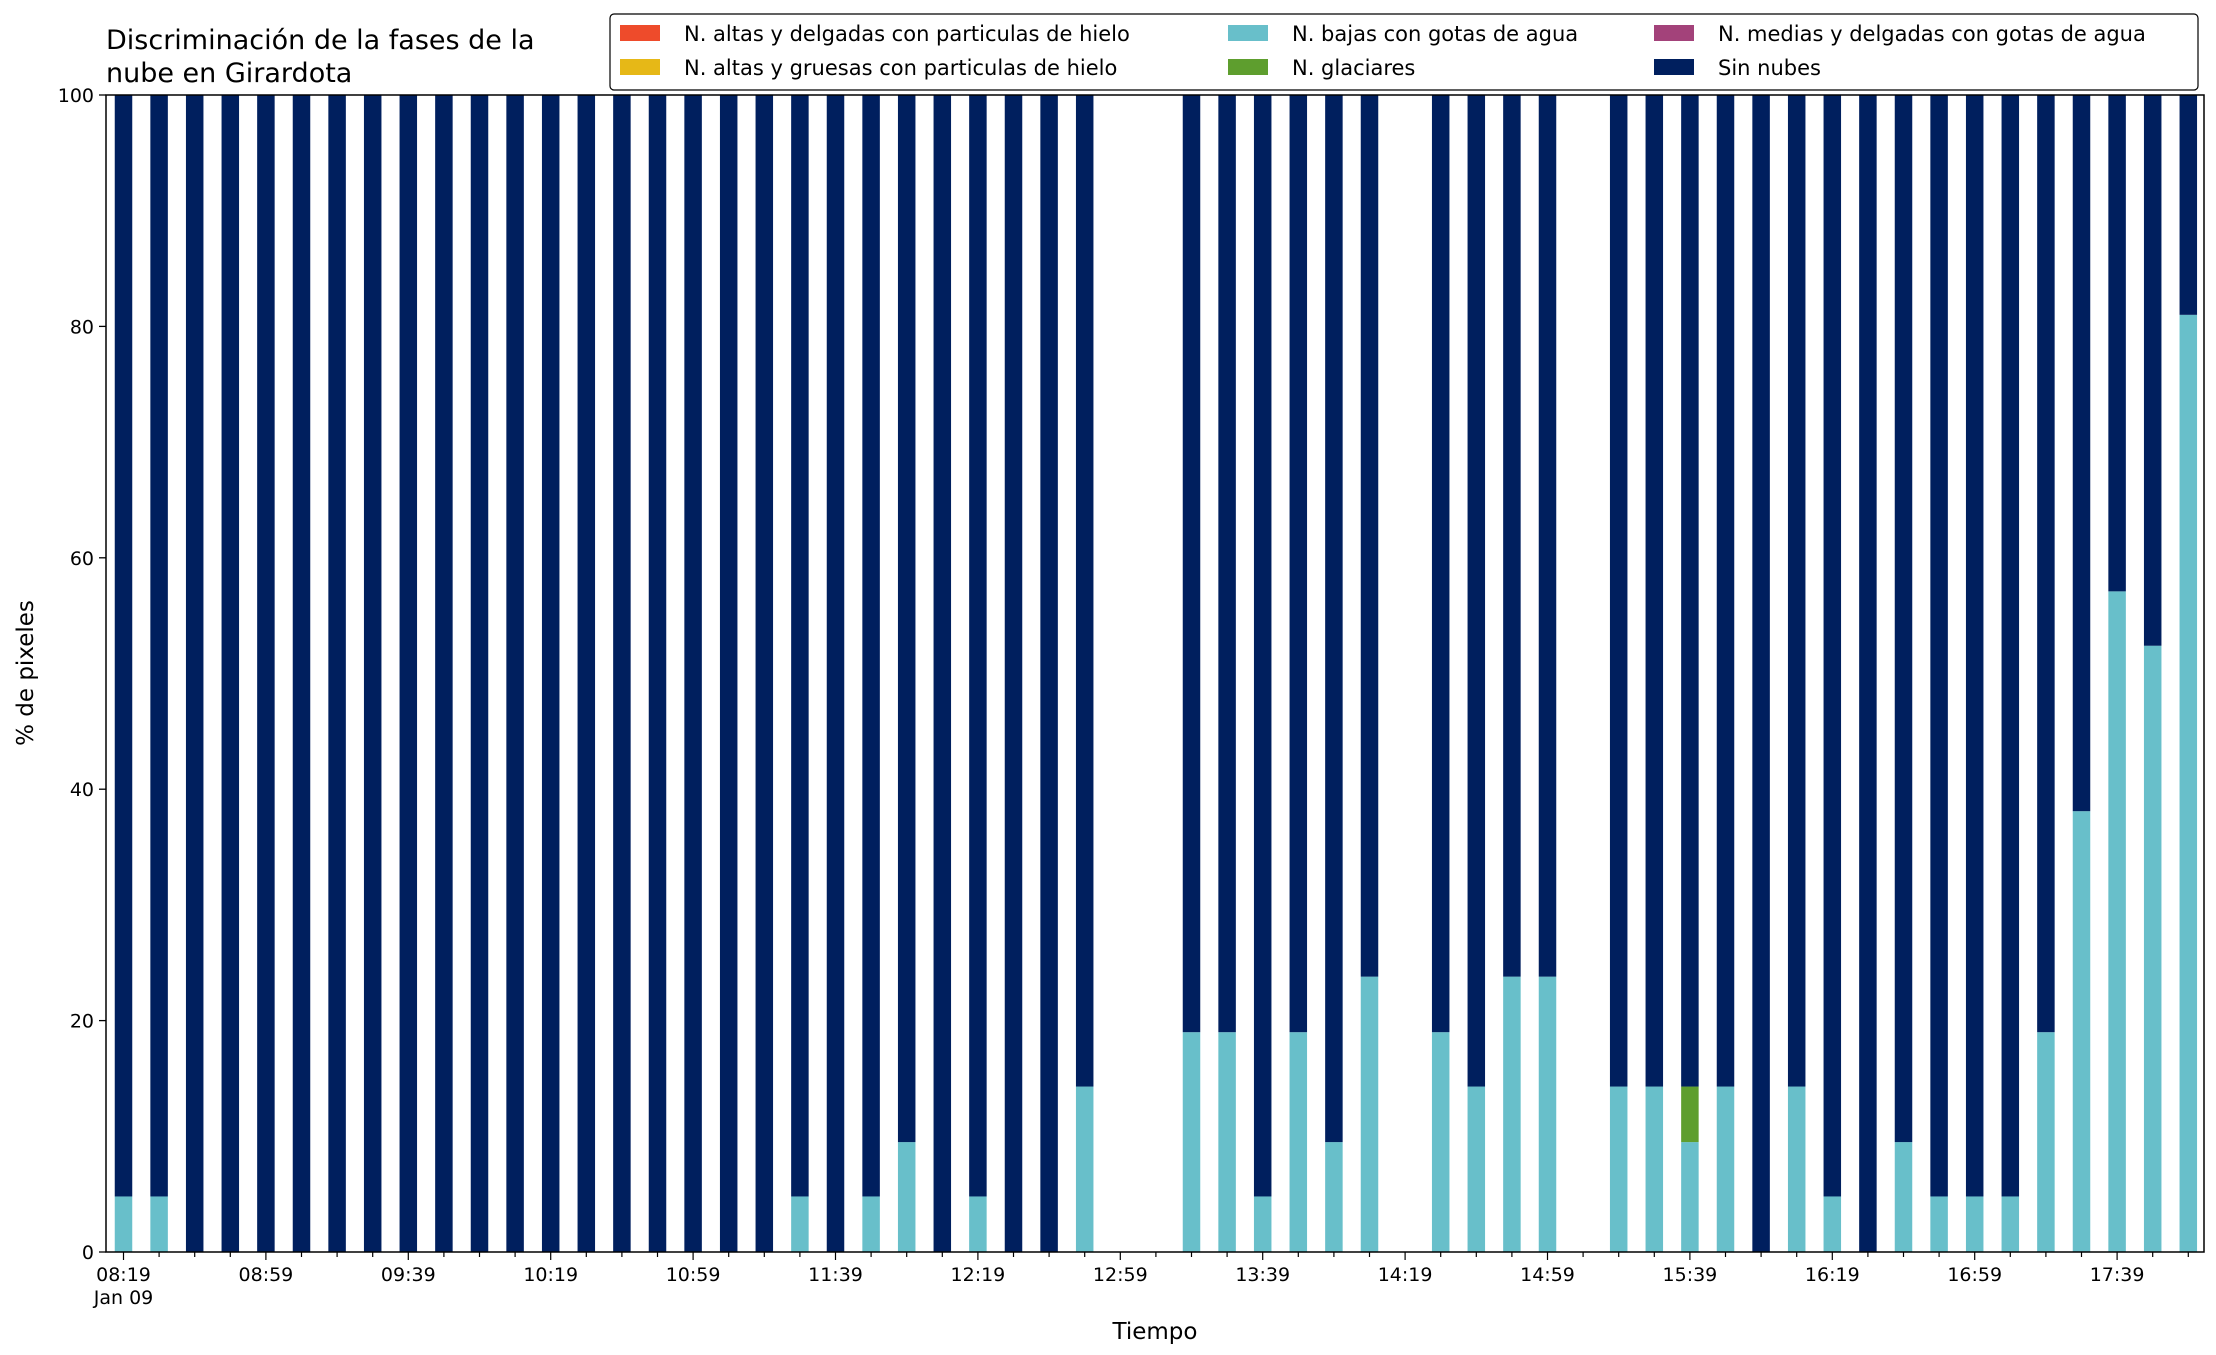 Image resolution: width=2216 pixels, height=1355 pixels. Describe the element at coordinates (82, 559) in the screenshot. I see `y-tick-label-60: 60` at that location.